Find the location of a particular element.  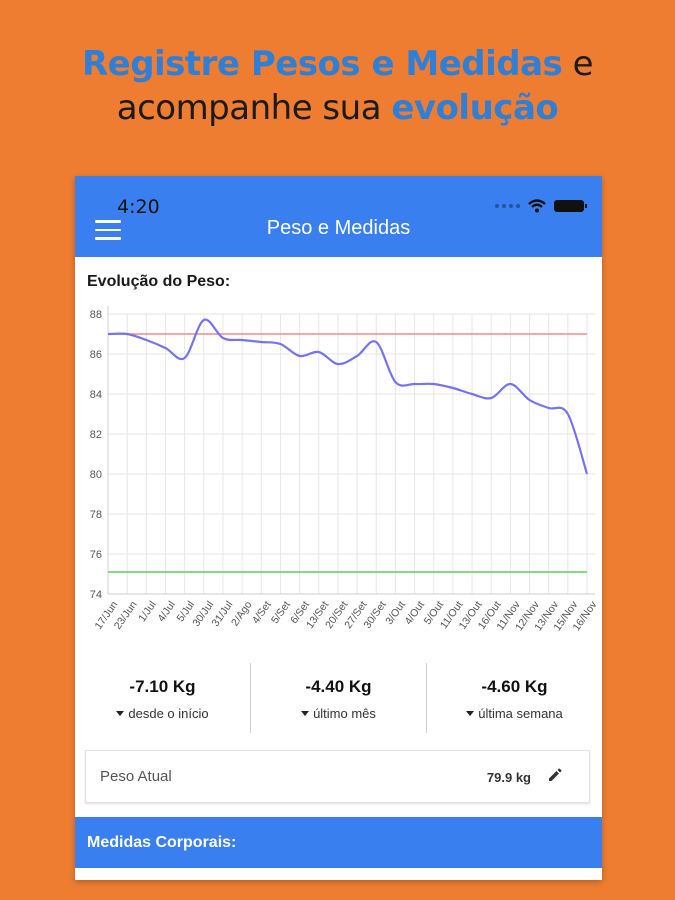

headline-line-2: acompanhe sua evolução is located at coordinates (337, 108).